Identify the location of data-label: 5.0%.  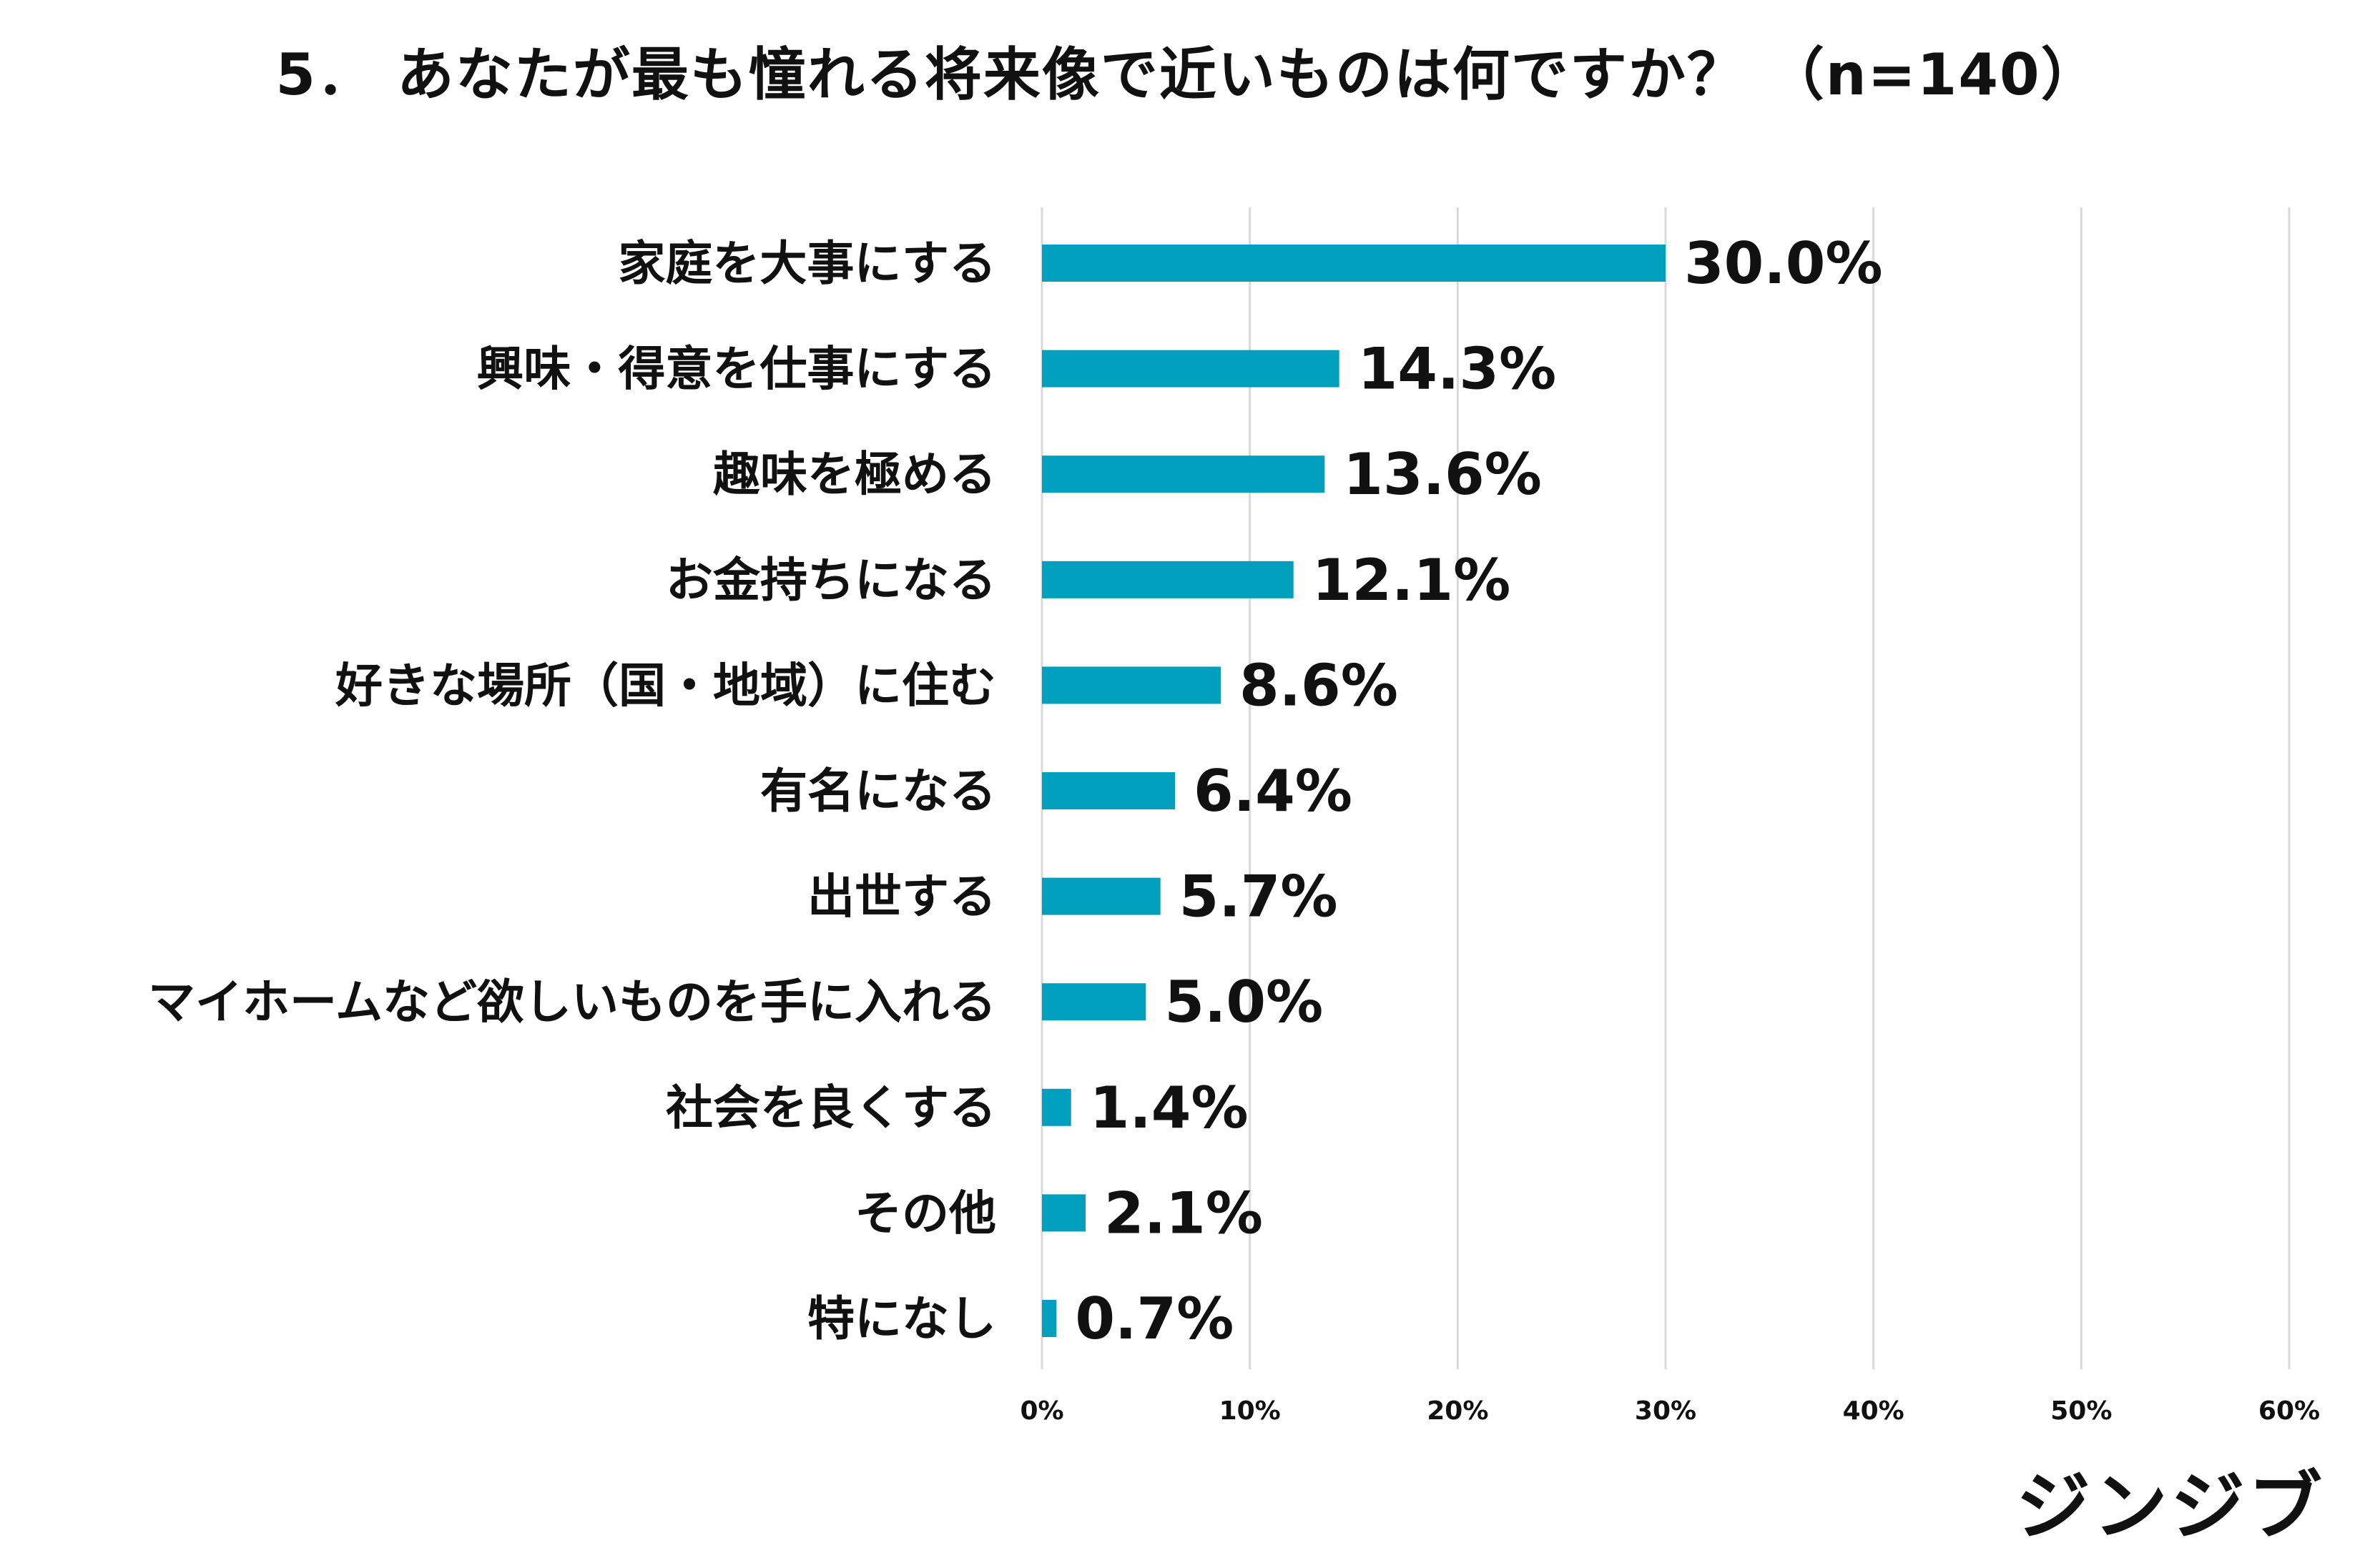
(1243, 1002).